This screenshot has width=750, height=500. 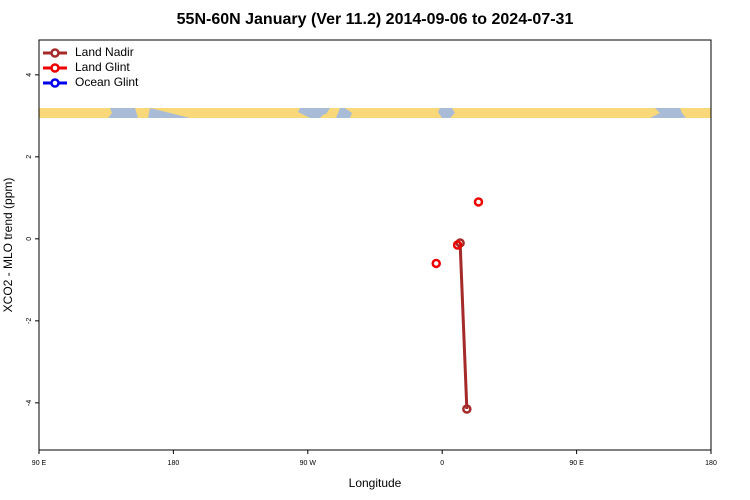 I want to click on legend-label: Land Glint, so click(x=102, y=67).